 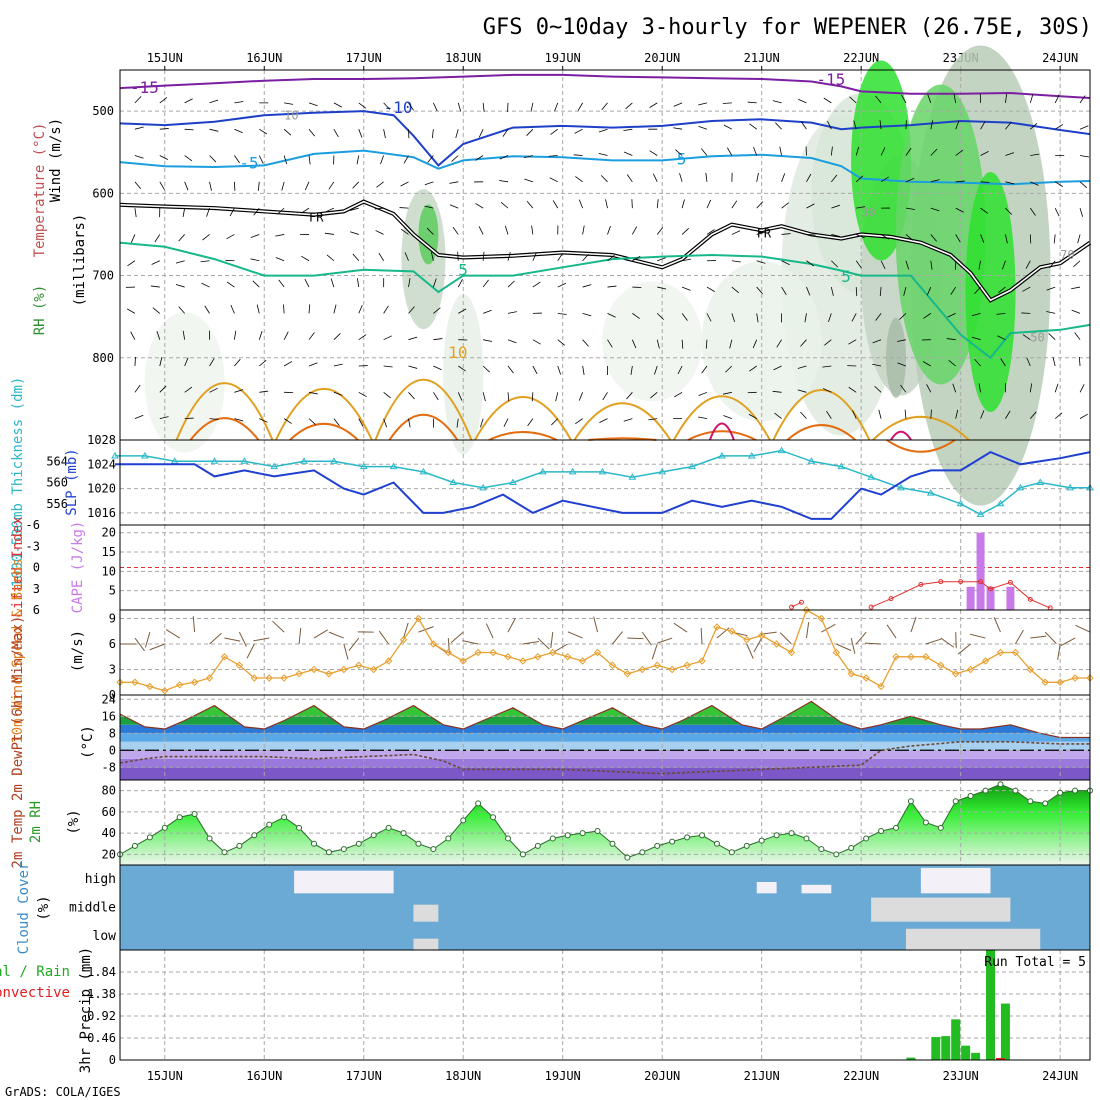 I want to click on temp-tick-label: 24, so click(x=109, y=699).